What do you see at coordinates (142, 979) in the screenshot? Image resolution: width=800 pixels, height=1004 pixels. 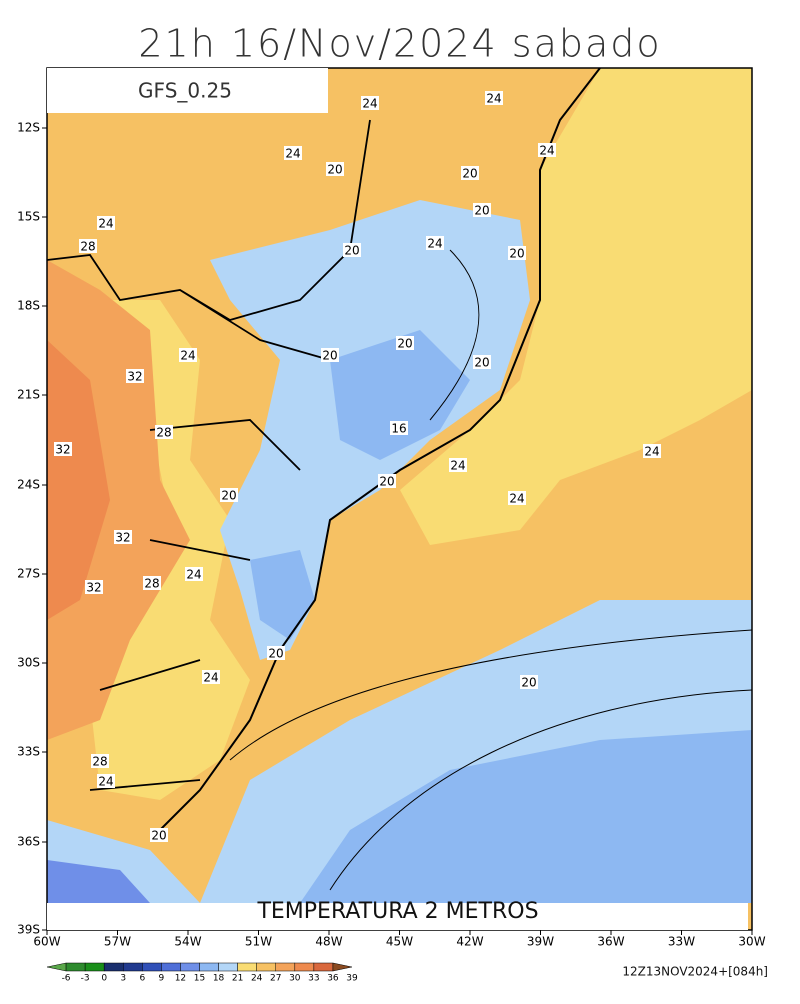 I see `colorbar-label: 6` at bounding box center [142, 979].